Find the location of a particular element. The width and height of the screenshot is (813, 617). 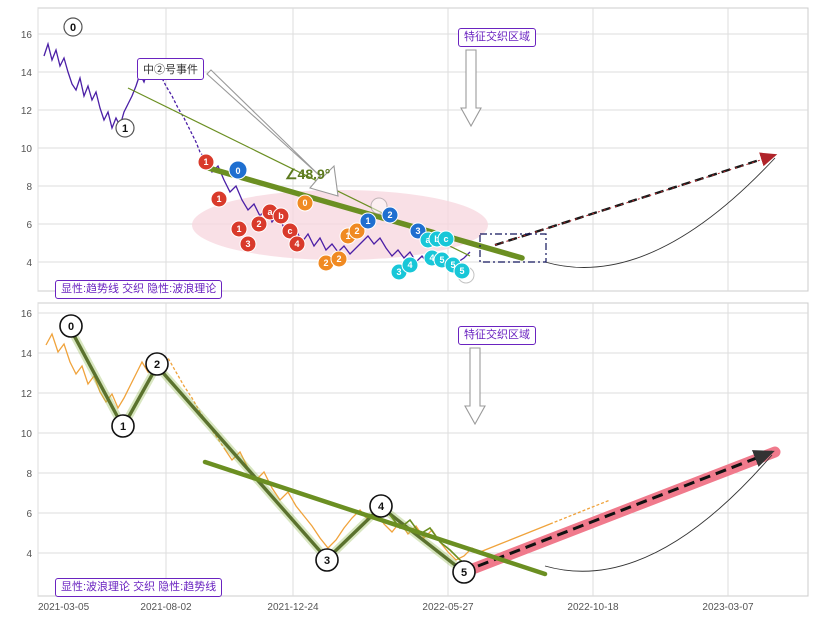

svg-text: 2022-10-18 is located at coordinates (593, 607).